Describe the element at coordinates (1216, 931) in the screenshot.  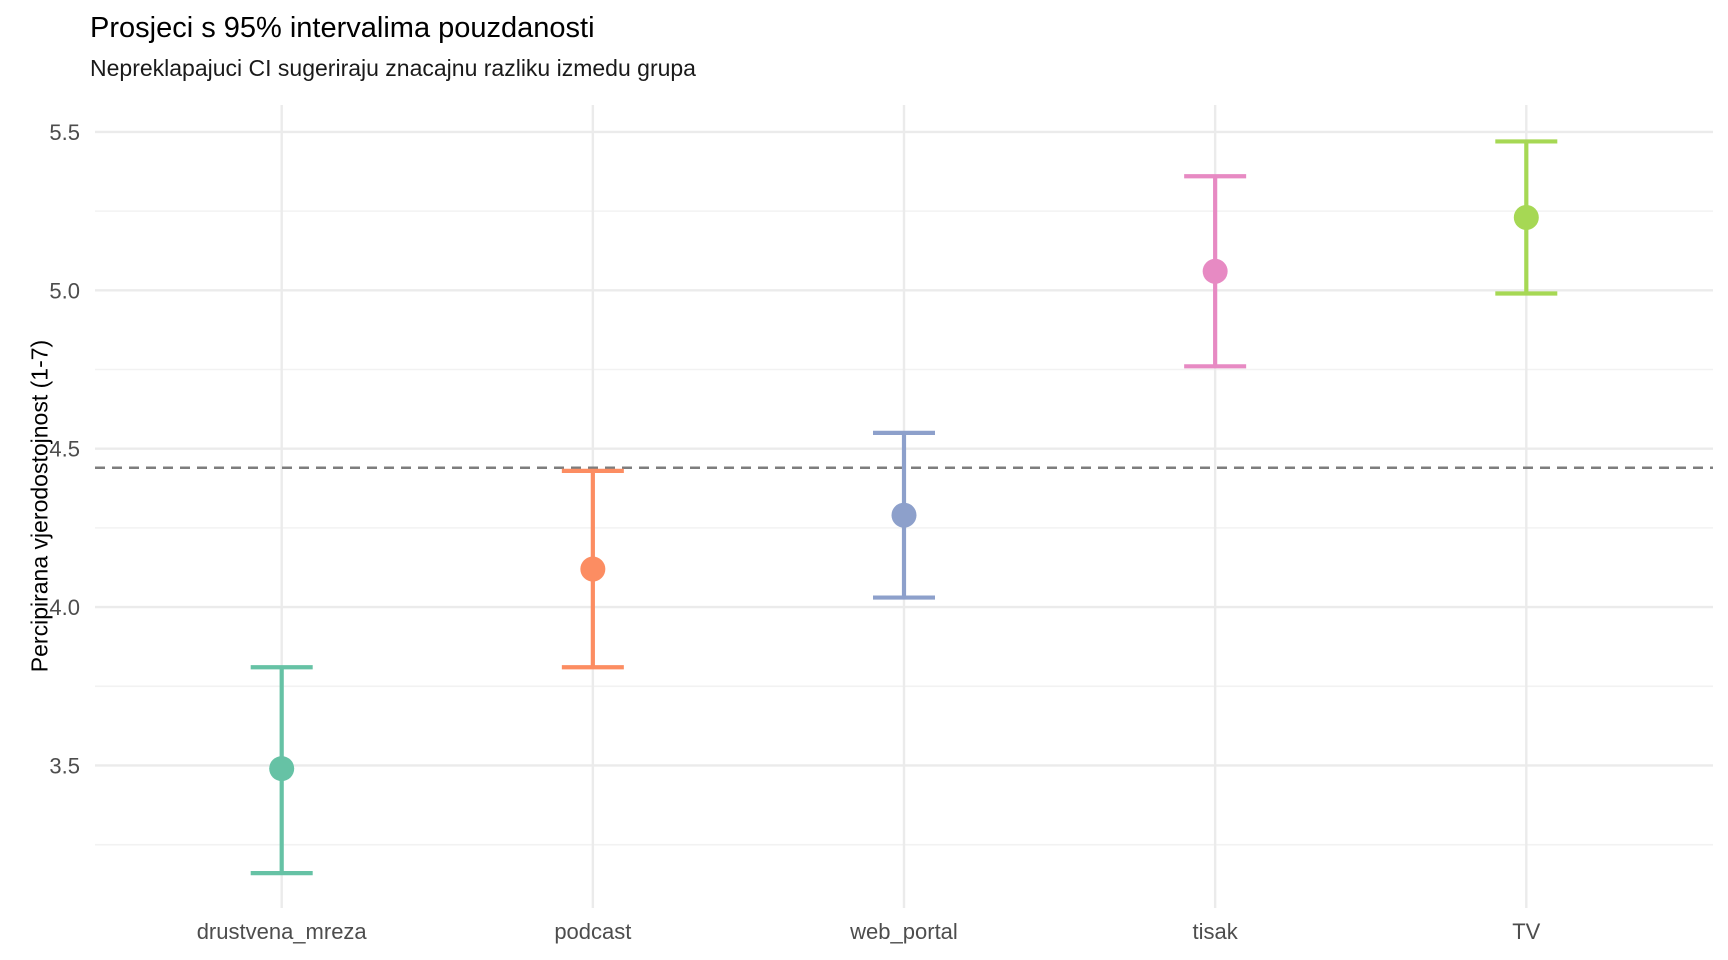
I see `x-axis-label-tisak: tisak` at that location.